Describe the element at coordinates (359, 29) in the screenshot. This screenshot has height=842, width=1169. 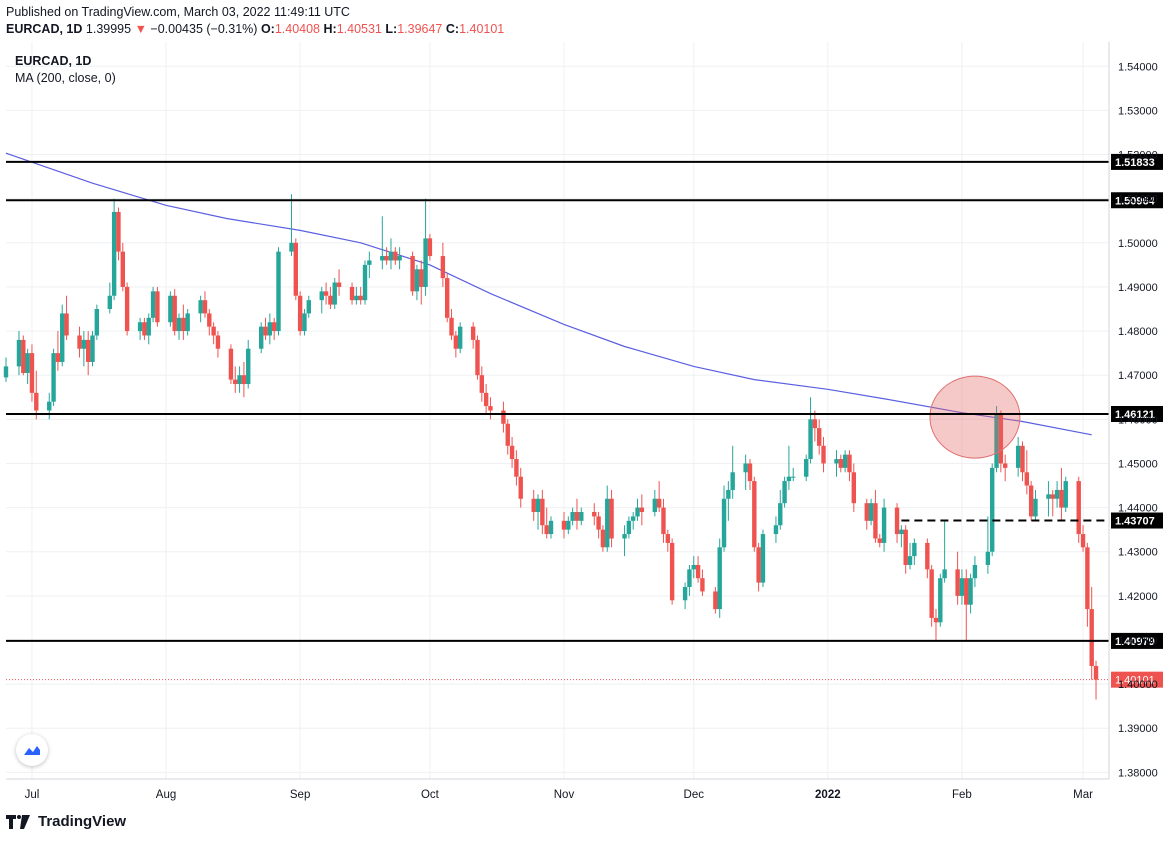
I see `high-value: 1.40531` at that location.